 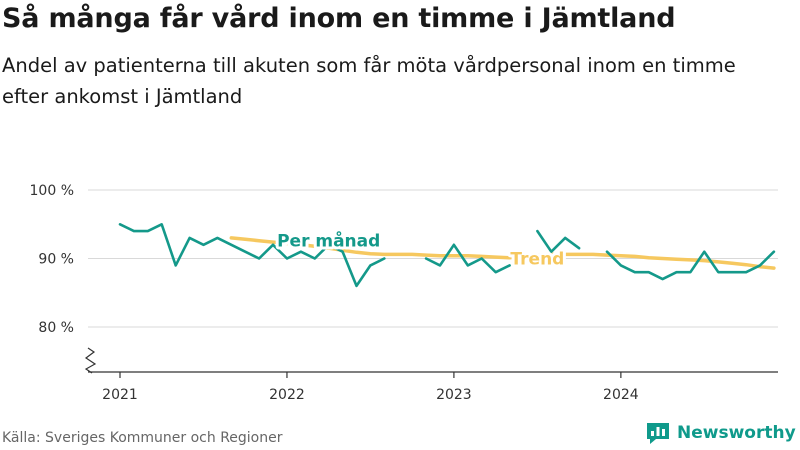 What do you see at coordinates (56, 260) in the screenshot?
I see `y-tick-label: 90 %` at bounding box center [56, 260].